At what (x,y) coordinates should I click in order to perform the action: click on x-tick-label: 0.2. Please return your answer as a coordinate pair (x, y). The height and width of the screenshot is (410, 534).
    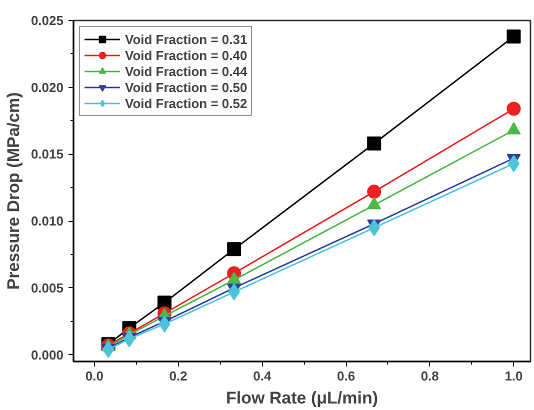
    Looking at the image, I should click on (178, 376).